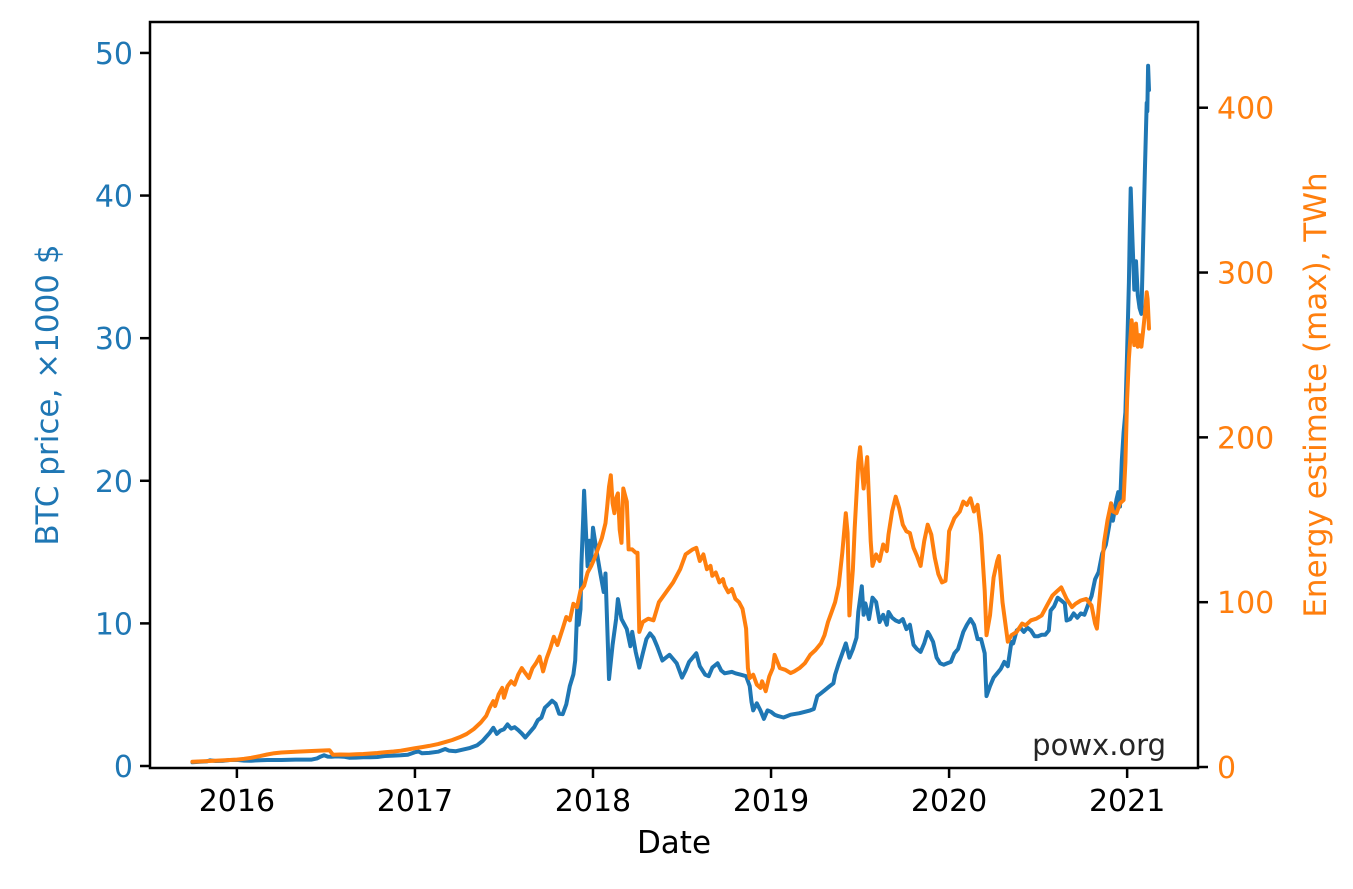 This screenshot has width=1353, height=889. What do you see at coordinates (1127, 801) in the screenshot?
I see `x-tick-label: 2021` at bounding box center [1127, 801].